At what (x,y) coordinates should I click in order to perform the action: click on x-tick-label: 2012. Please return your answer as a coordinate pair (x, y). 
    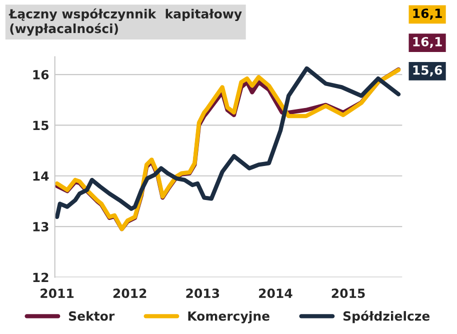
    Looking at the image, I should click on (129, 293).